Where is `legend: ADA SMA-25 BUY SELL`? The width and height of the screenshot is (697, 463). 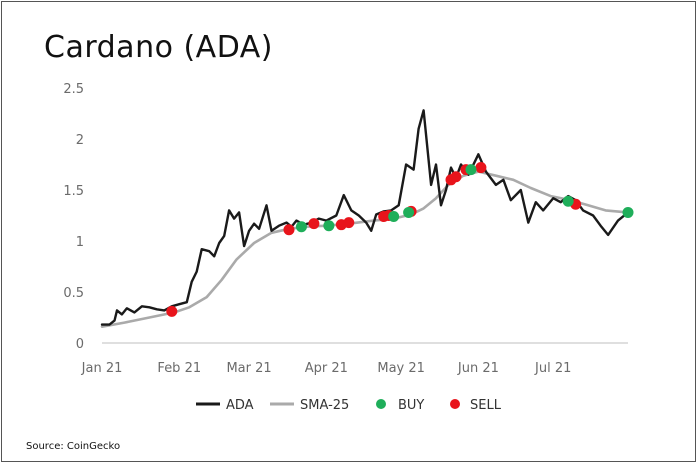 legend: ADA SMA-25 BUY SELL is located at coordinates (349, 405).